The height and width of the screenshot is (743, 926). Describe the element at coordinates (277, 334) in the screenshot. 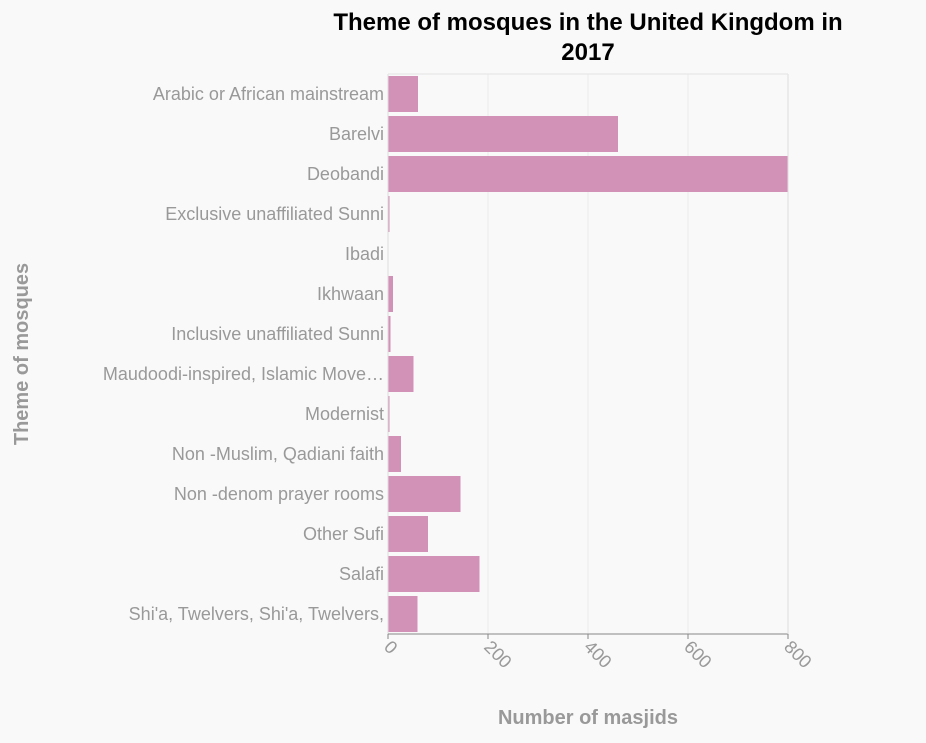

I see `y-tick-label: Inclusive unaffiliated Sunni` at that location.